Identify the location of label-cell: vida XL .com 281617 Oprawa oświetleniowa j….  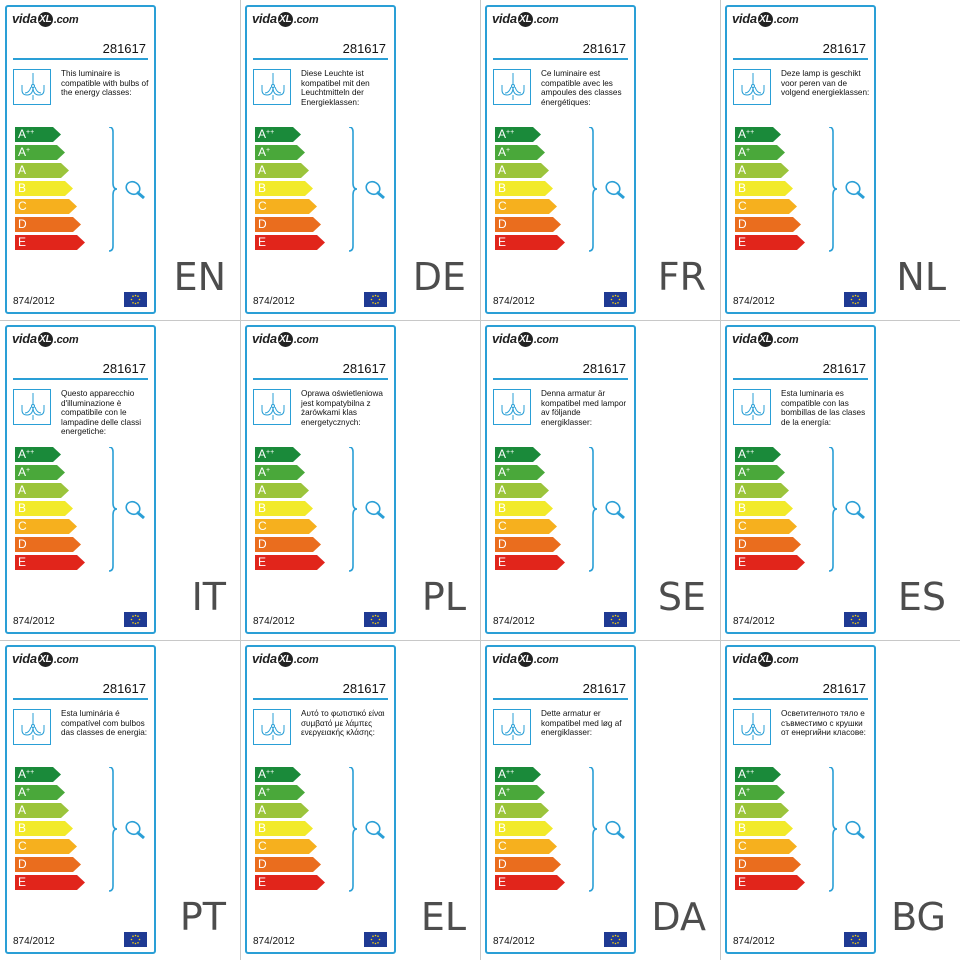
(360, 480).